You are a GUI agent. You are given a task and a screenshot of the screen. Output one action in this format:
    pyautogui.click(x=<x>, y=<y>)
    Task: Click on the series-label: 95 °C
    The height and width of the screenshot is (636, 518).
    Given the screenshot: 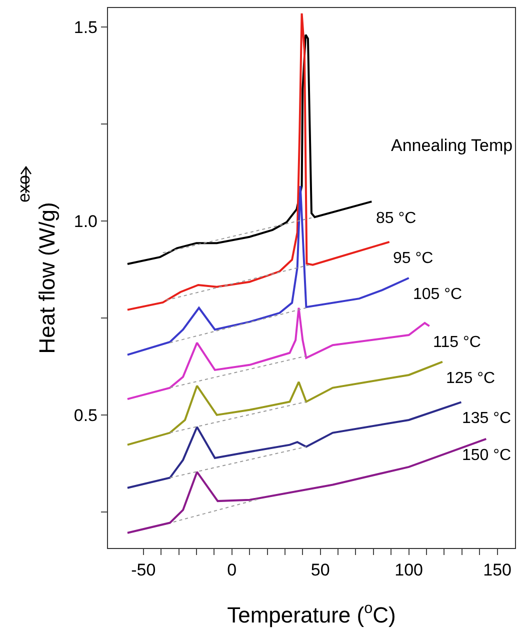 What is the action you would take?
    pyautogui.click(x=413, y=258)
    